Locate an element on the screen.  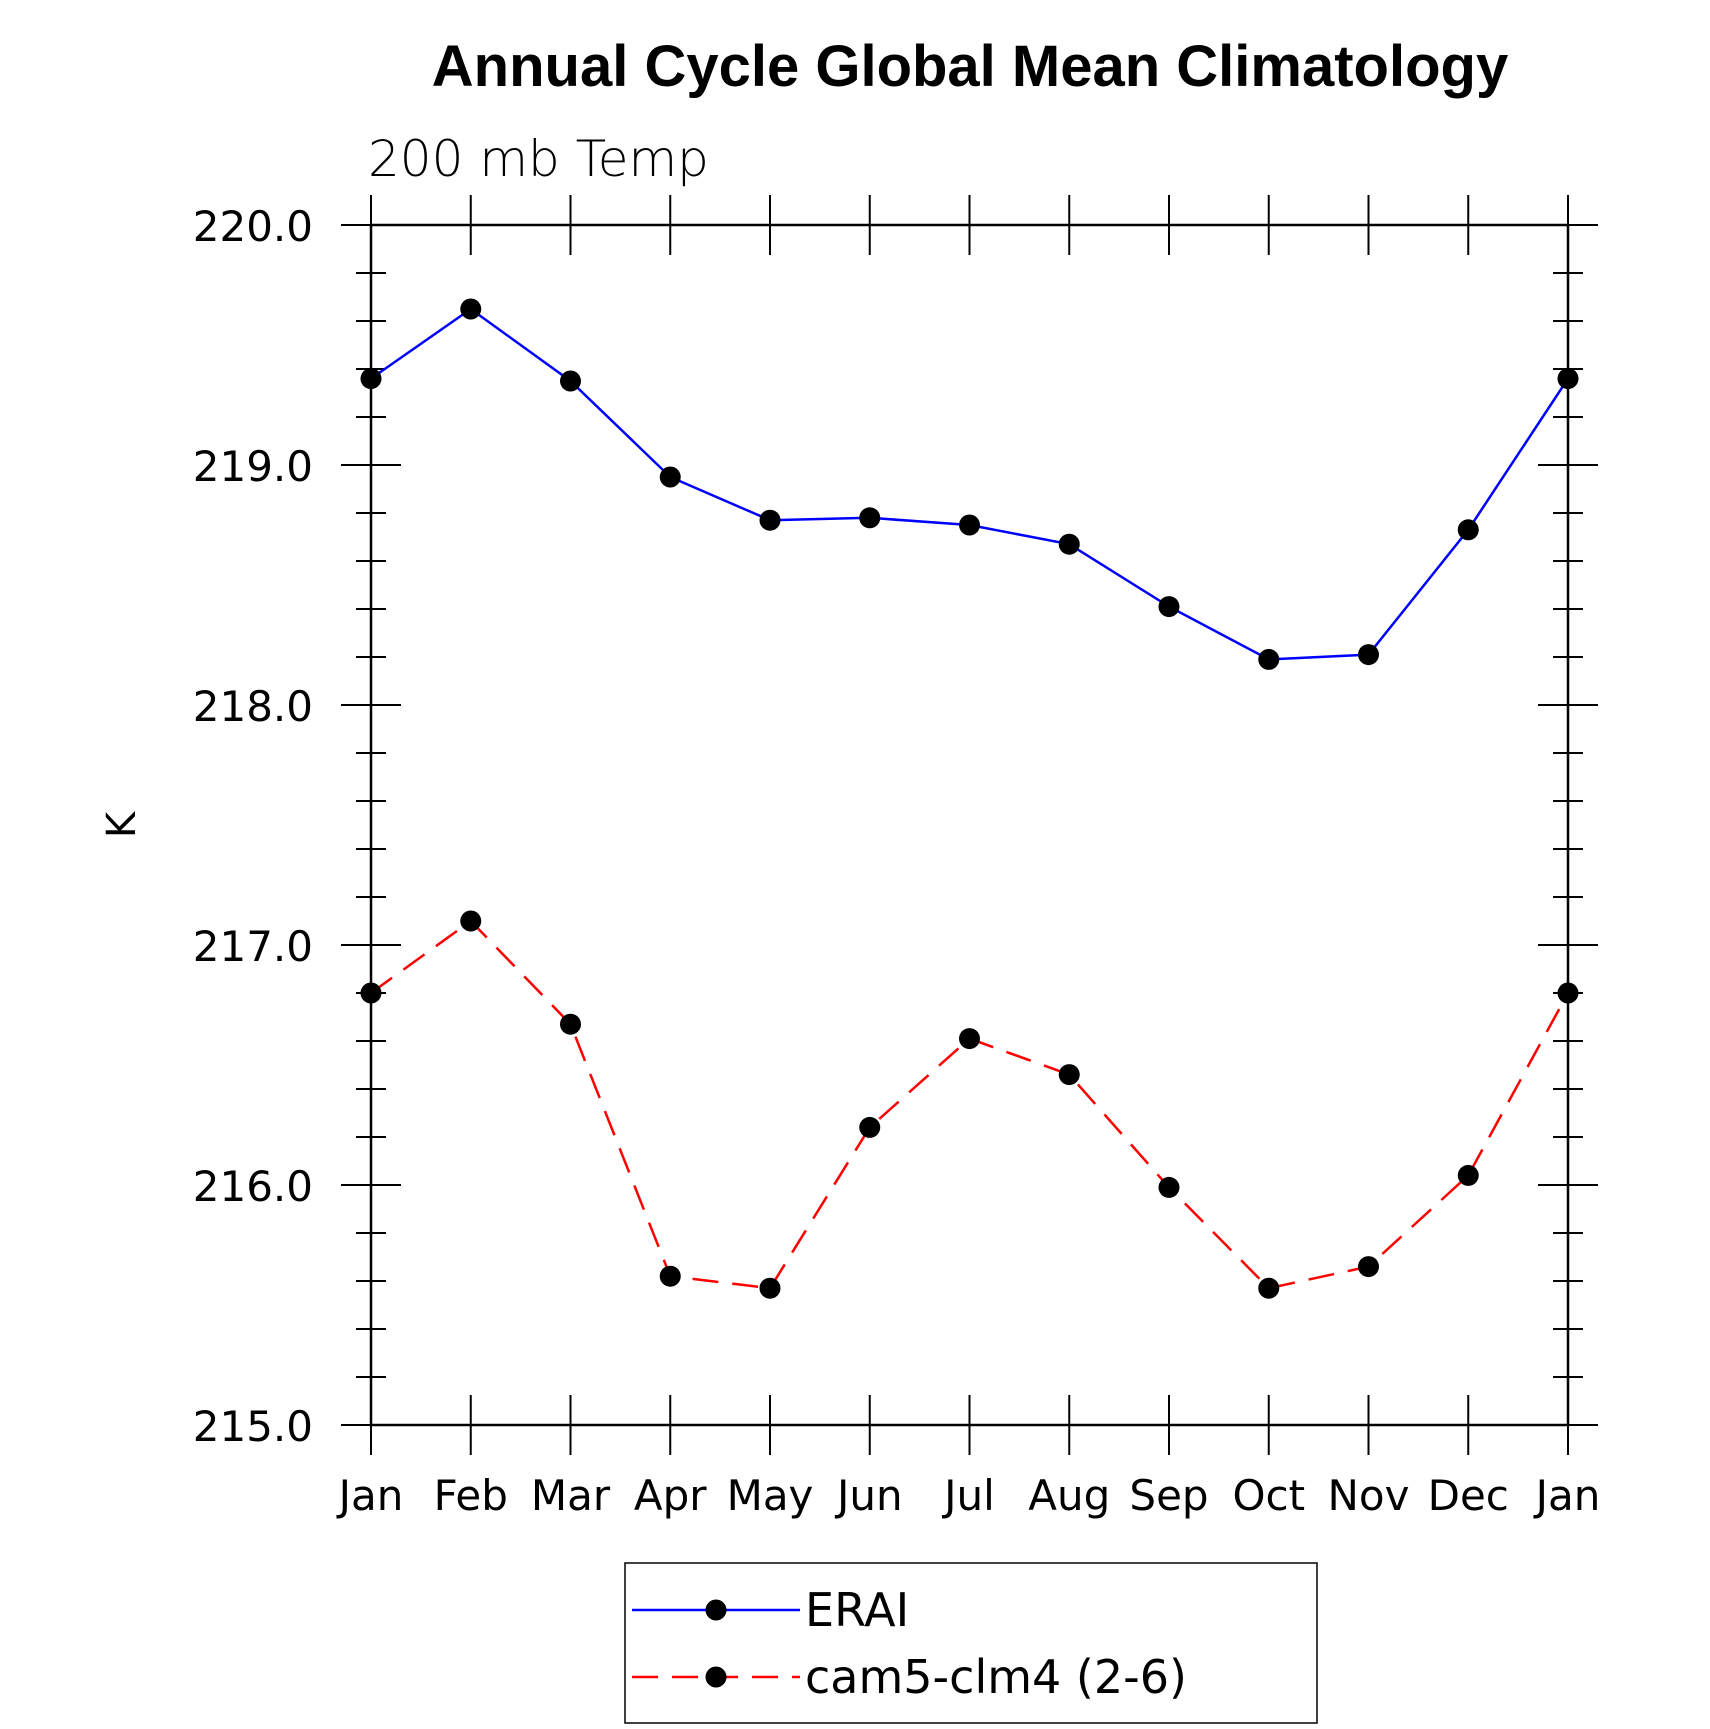
chart-subtitle: 200 mb Temp is located at coordinates (538, 159).